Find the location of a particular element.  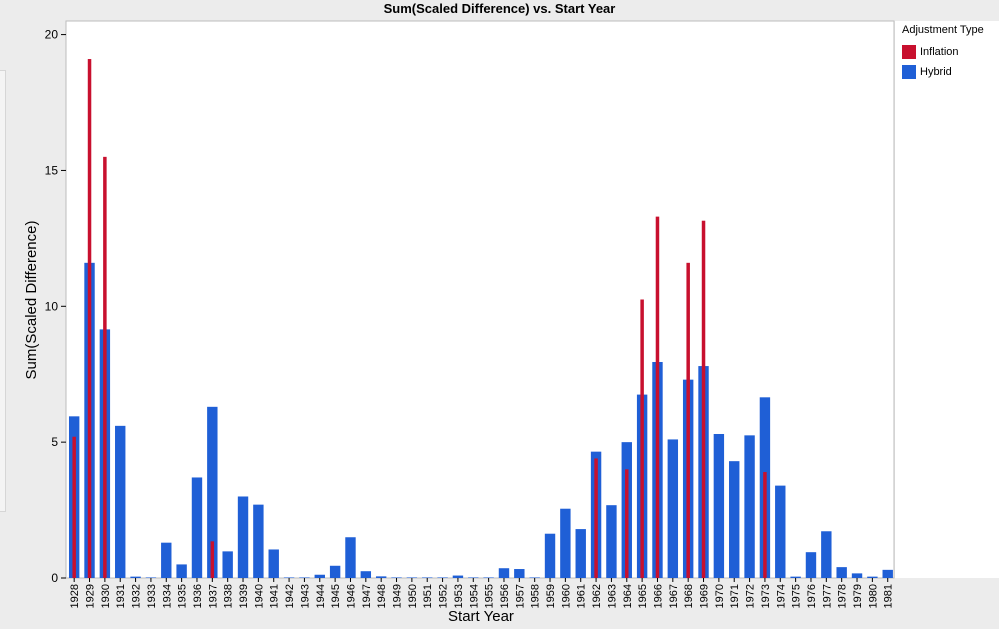

x-tick-label: 1961 is located at coordinates (582, 596).